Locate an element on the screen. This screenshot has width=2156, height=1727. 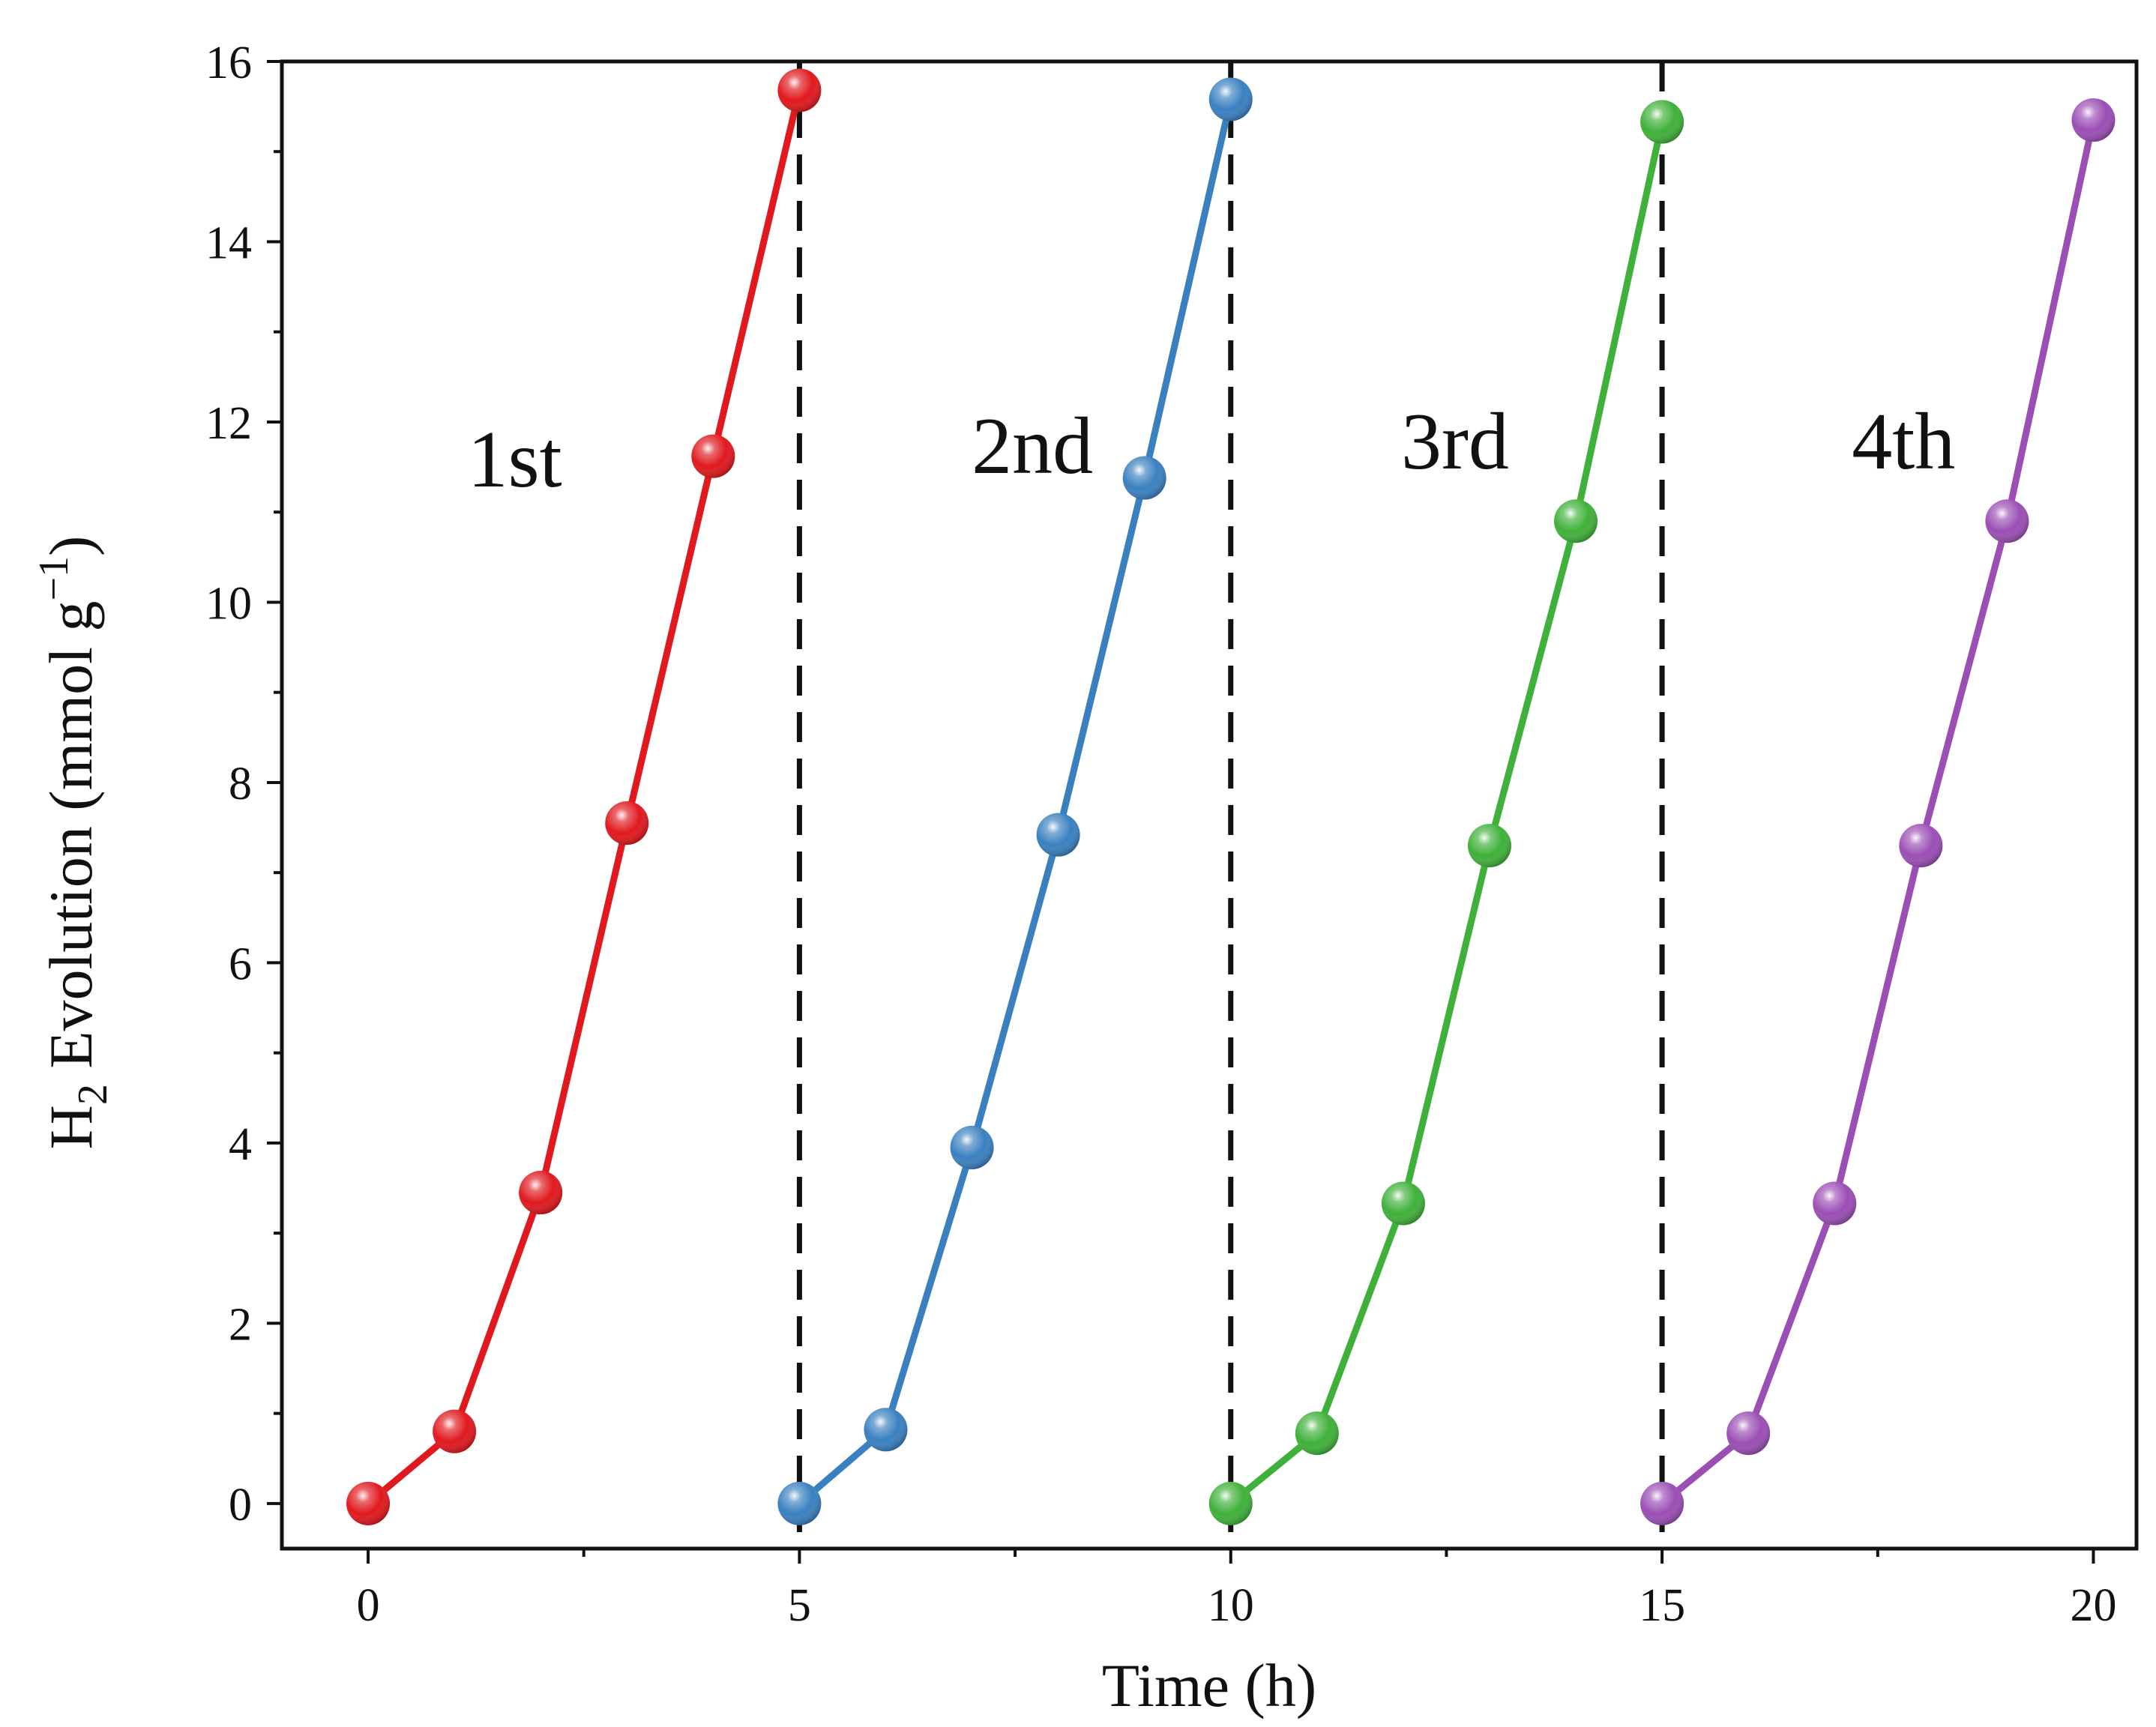
x-tick-label: 20 is located at coordinates (2093, 1605).